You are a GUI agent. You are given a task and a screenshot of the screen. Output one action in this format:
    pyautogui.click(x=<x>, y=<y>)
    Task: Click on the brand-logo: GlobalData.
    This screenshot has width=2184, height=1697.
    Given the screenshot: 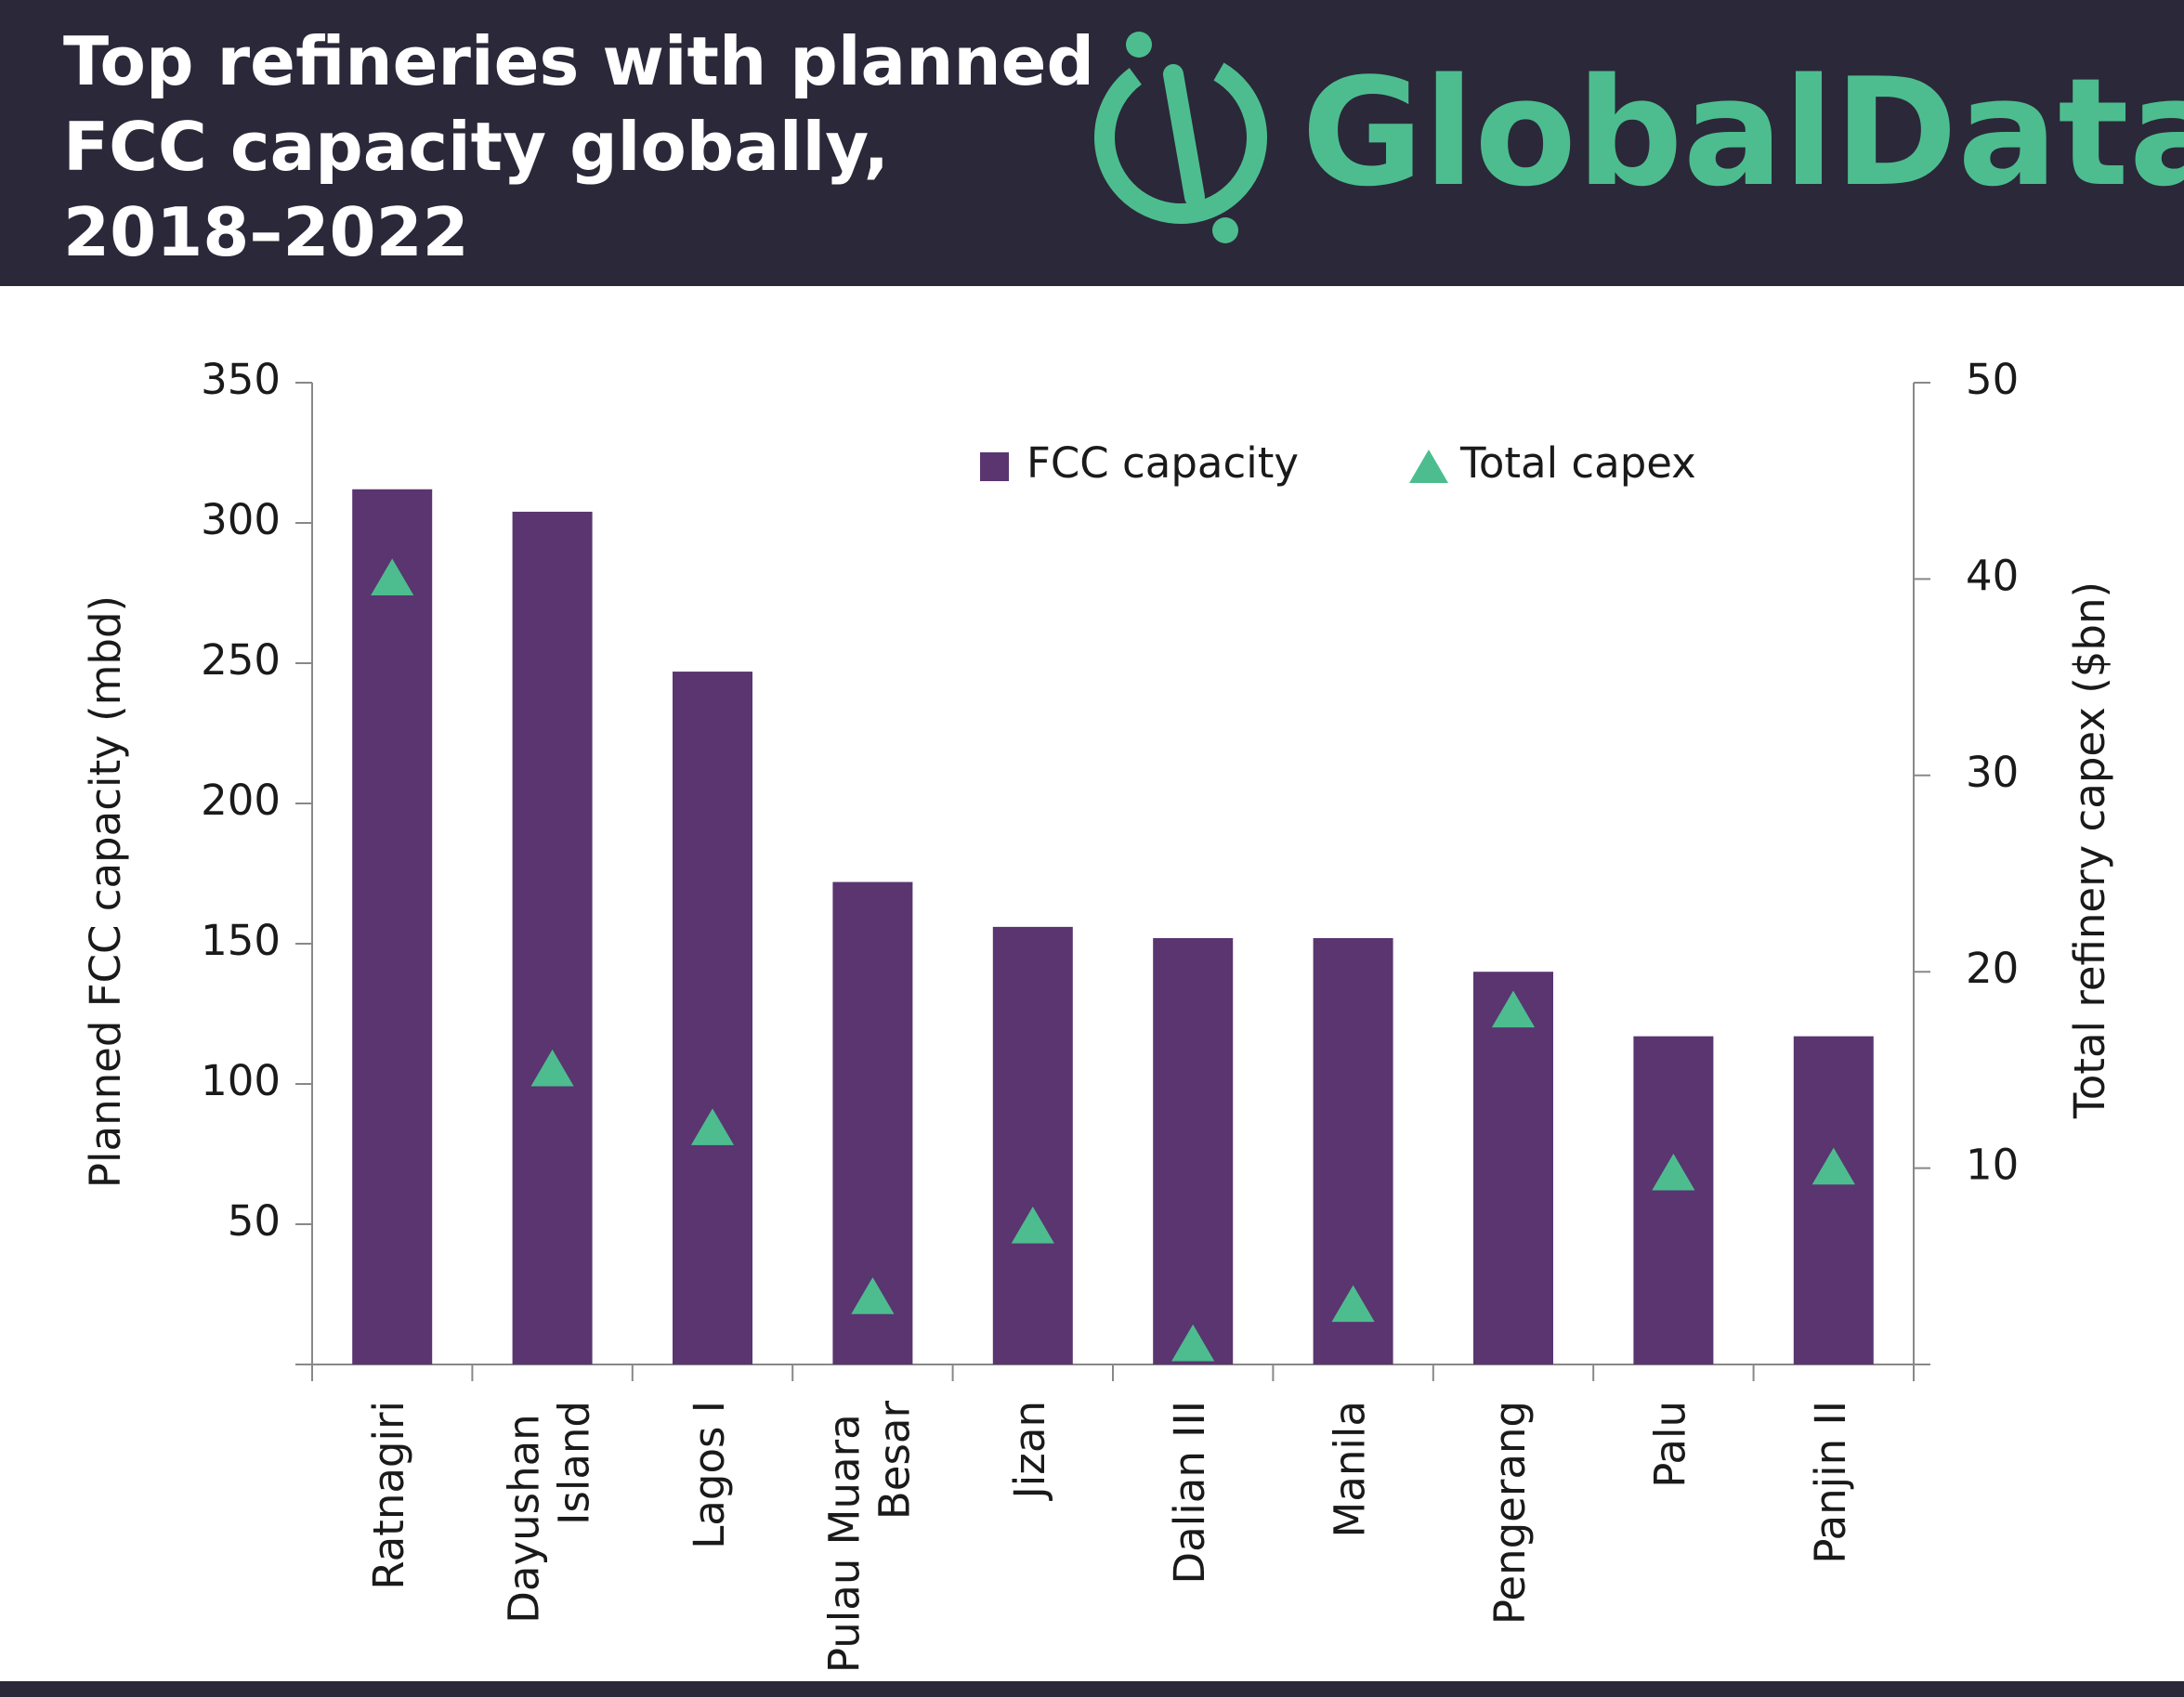 What is the action you would take?
    pyautogui.click(x=1639, y=138)
    